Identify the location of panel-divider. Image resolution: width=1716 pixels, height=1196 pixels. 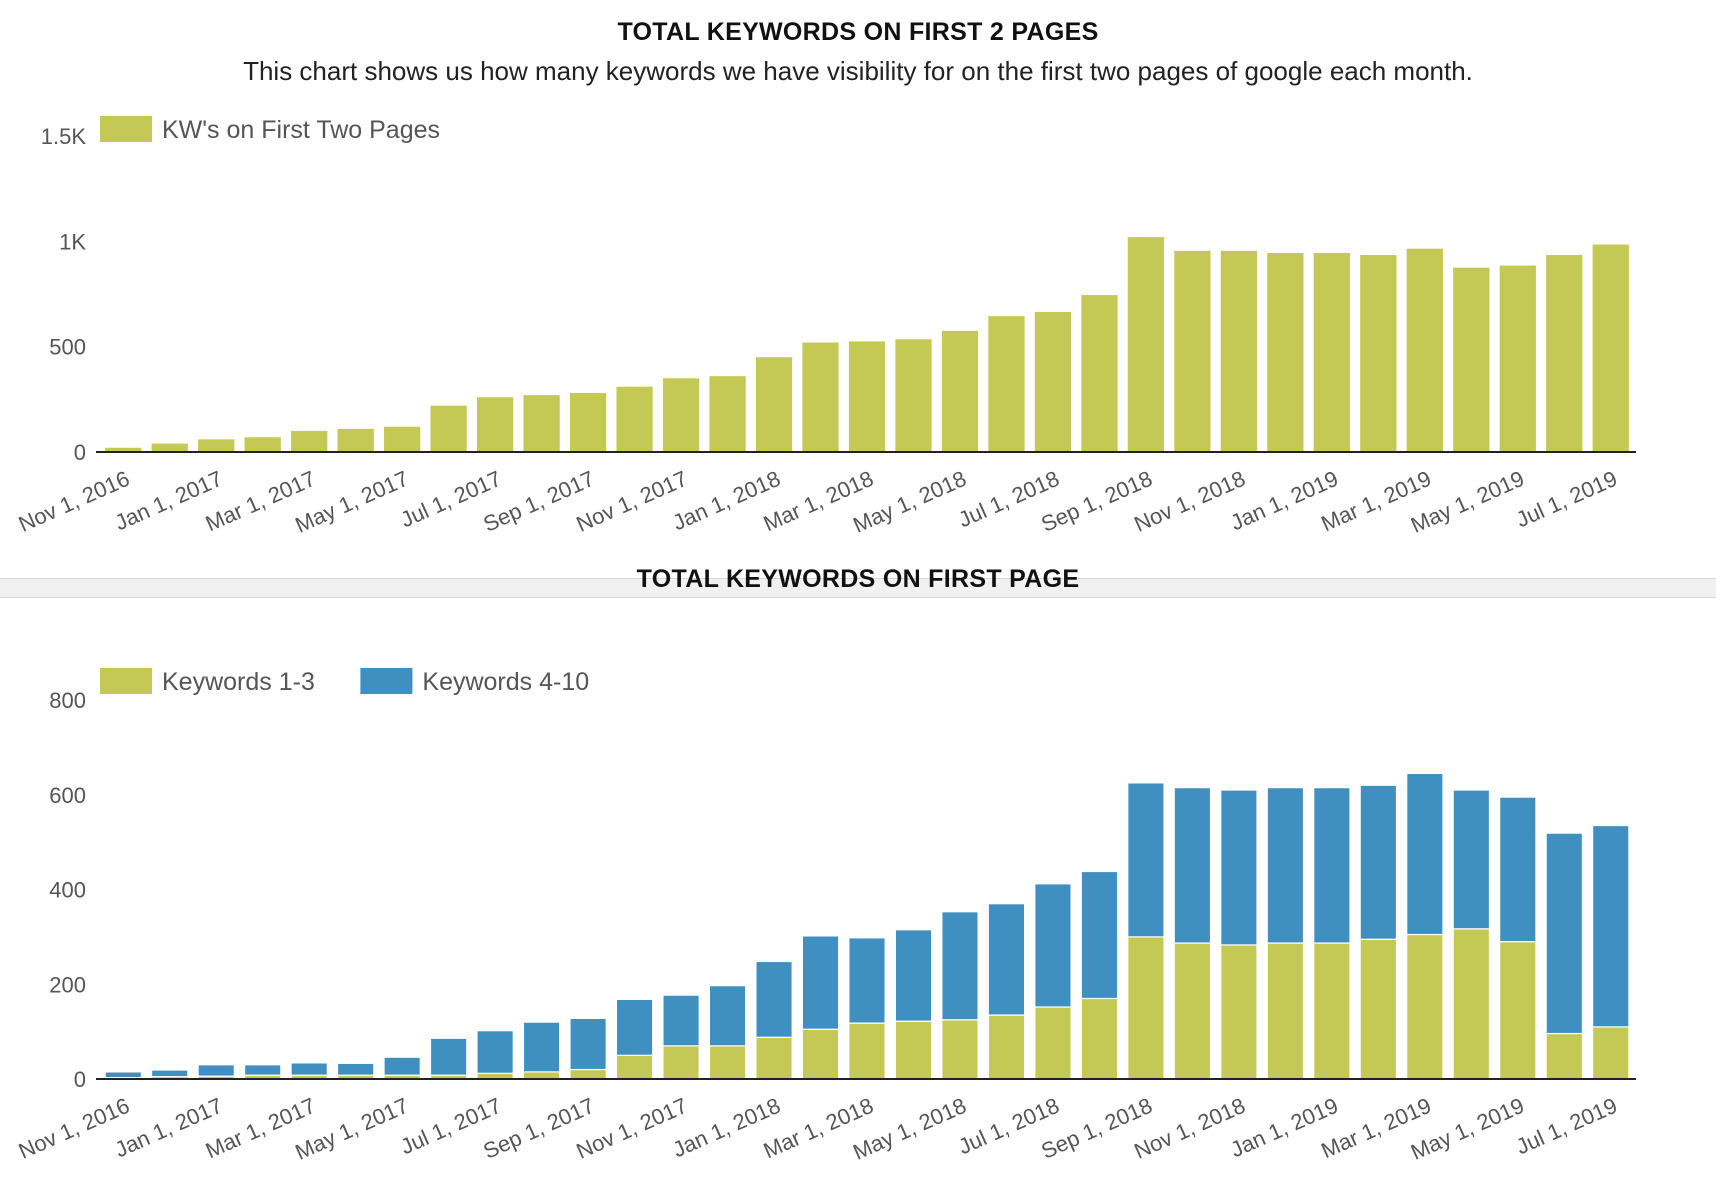
(858, 588).